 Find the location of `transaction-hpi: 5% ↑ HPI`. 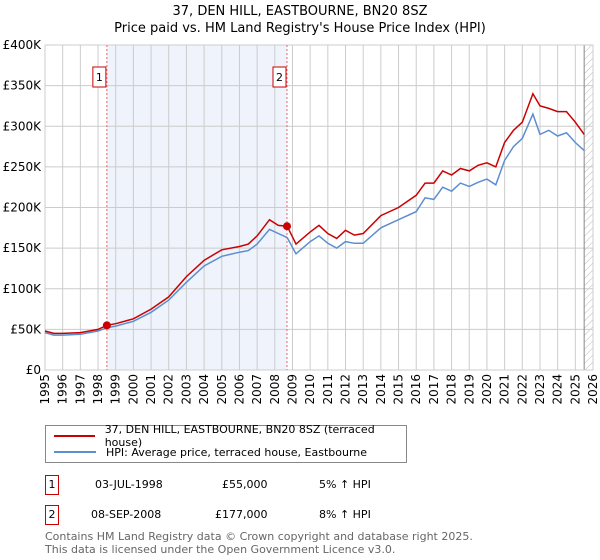

transaction-hpi: 5% ↑ HPI is located at coordinates (345, 484).